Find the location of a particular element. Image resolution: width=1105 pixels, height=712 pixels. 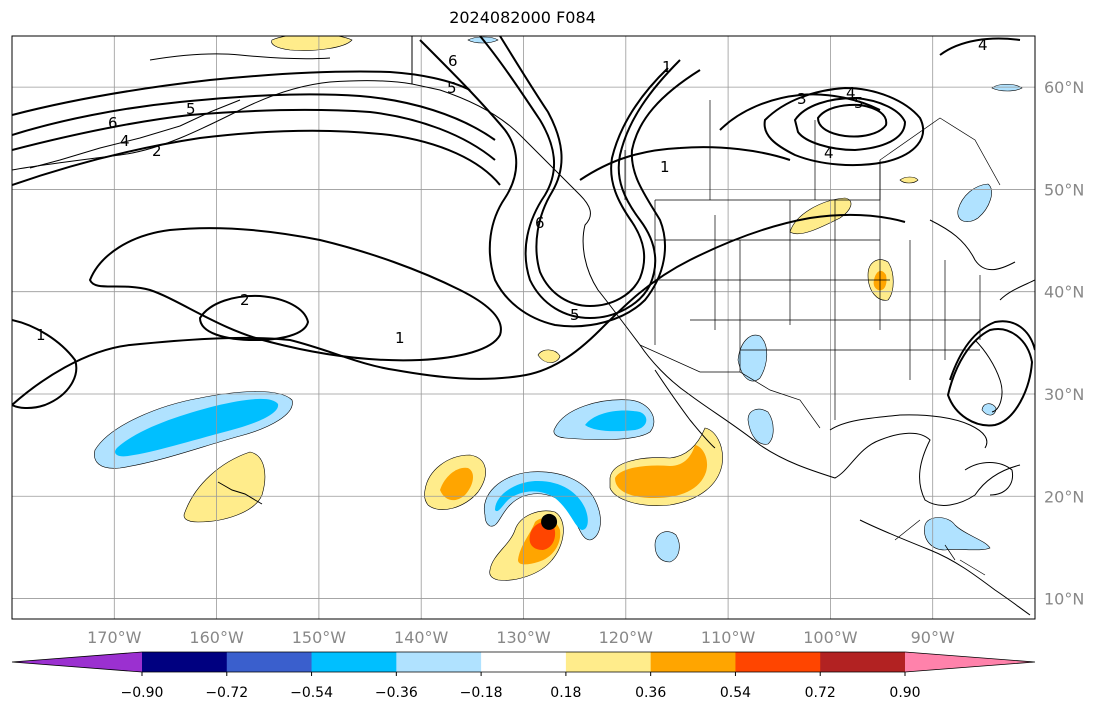

contour-4-inner is located at coordinates (850, 124).